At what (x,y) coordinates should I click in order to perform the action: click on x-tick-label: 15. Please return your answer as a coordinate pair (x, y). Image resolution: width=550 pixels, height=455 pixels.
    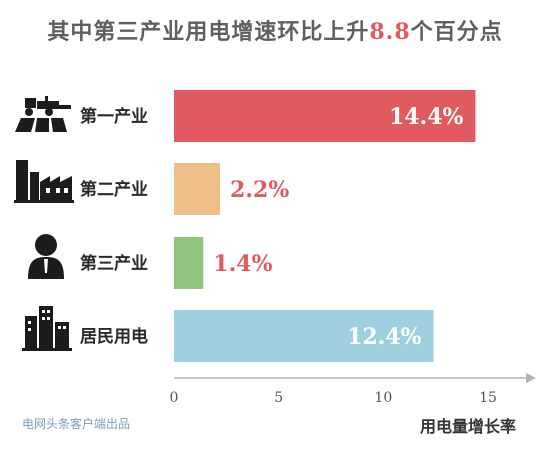
    Looking at the image, I should click on (488, 398).